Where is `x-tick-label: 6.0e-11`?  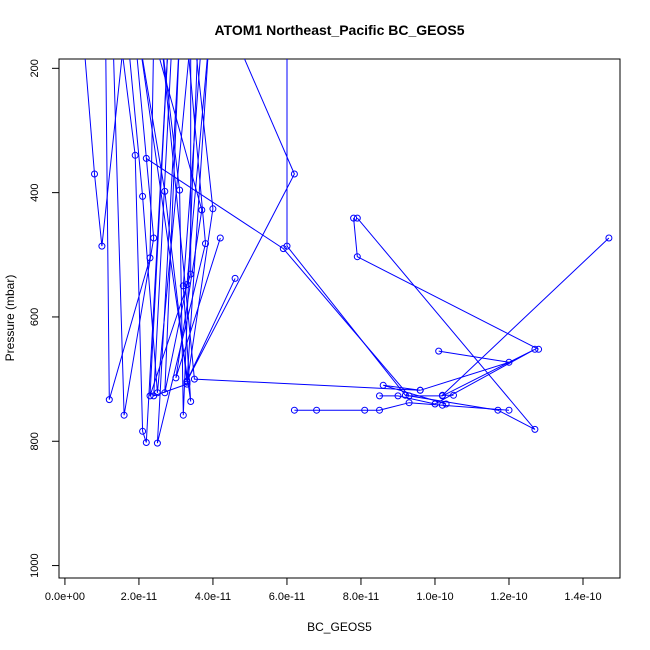
x-tick-label: 6.0e-11 is located at coordinates (287, 597).